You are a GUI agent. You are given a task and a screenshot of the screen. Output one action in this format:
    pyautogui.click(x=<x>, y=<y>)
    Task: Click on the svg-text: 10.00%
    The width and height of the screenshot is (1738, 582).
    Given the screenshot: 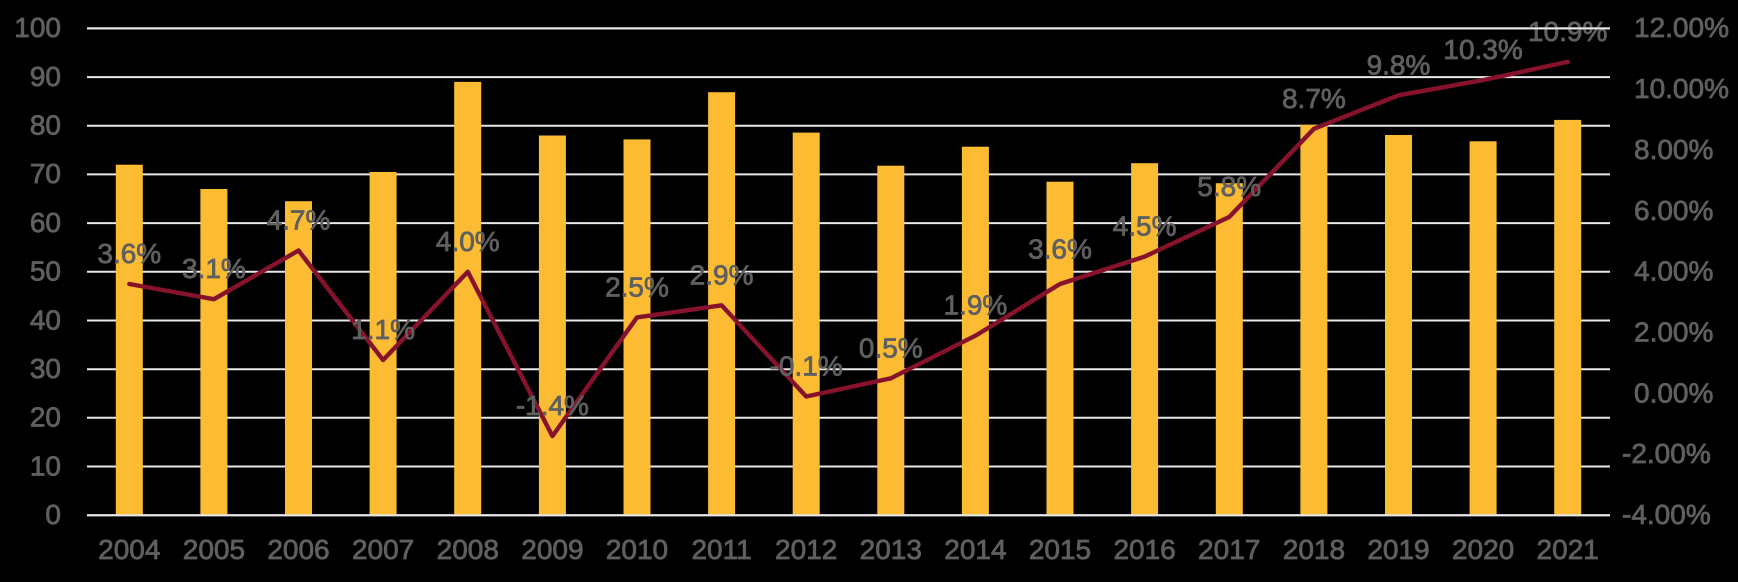 What is the action you would take?
    pyautogui.click(x=1681, y=88)
    